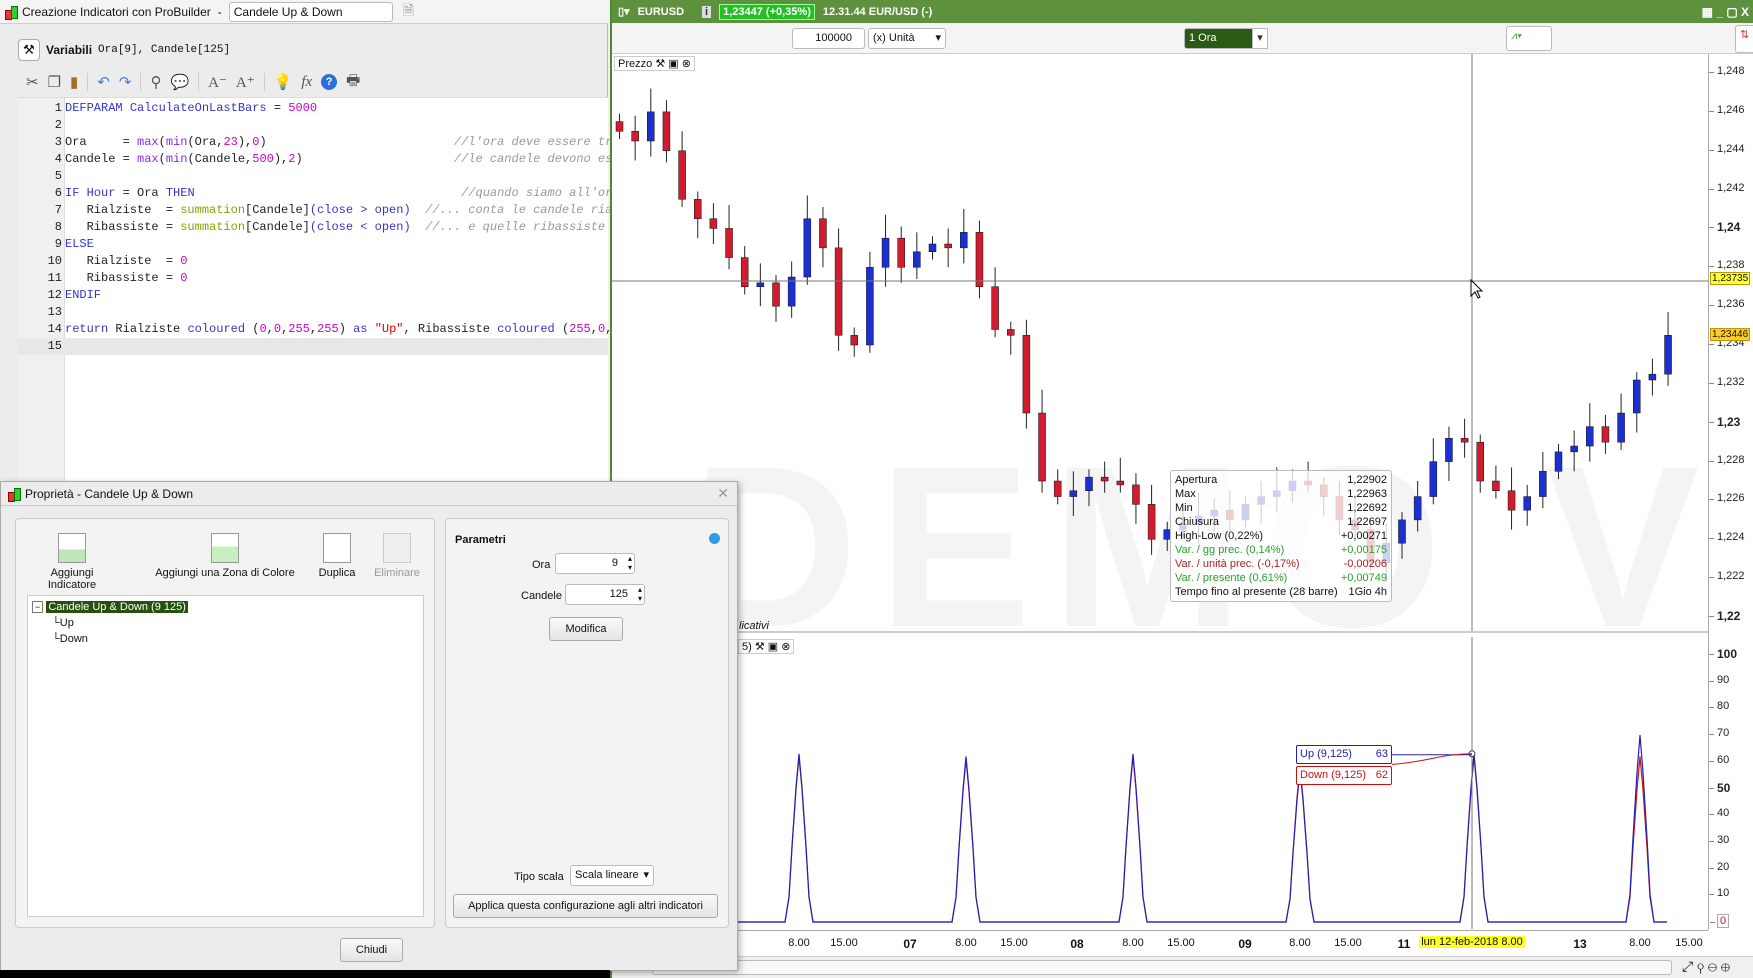 Image resolution: width=1753 pixels, height=978 pixels. What do you see at coordinates (72, 562) in the screenshot?
I see `add-indicator-tool: Aggiungi Indicatore` at bounding box center [72, 562].